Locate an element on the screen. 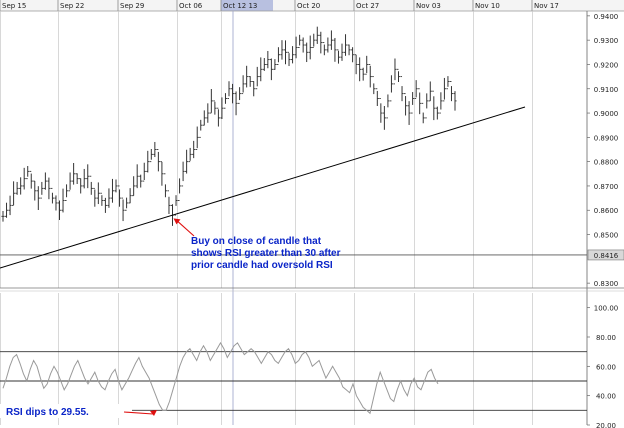  rsi-line is located at coordinates (220, 378).